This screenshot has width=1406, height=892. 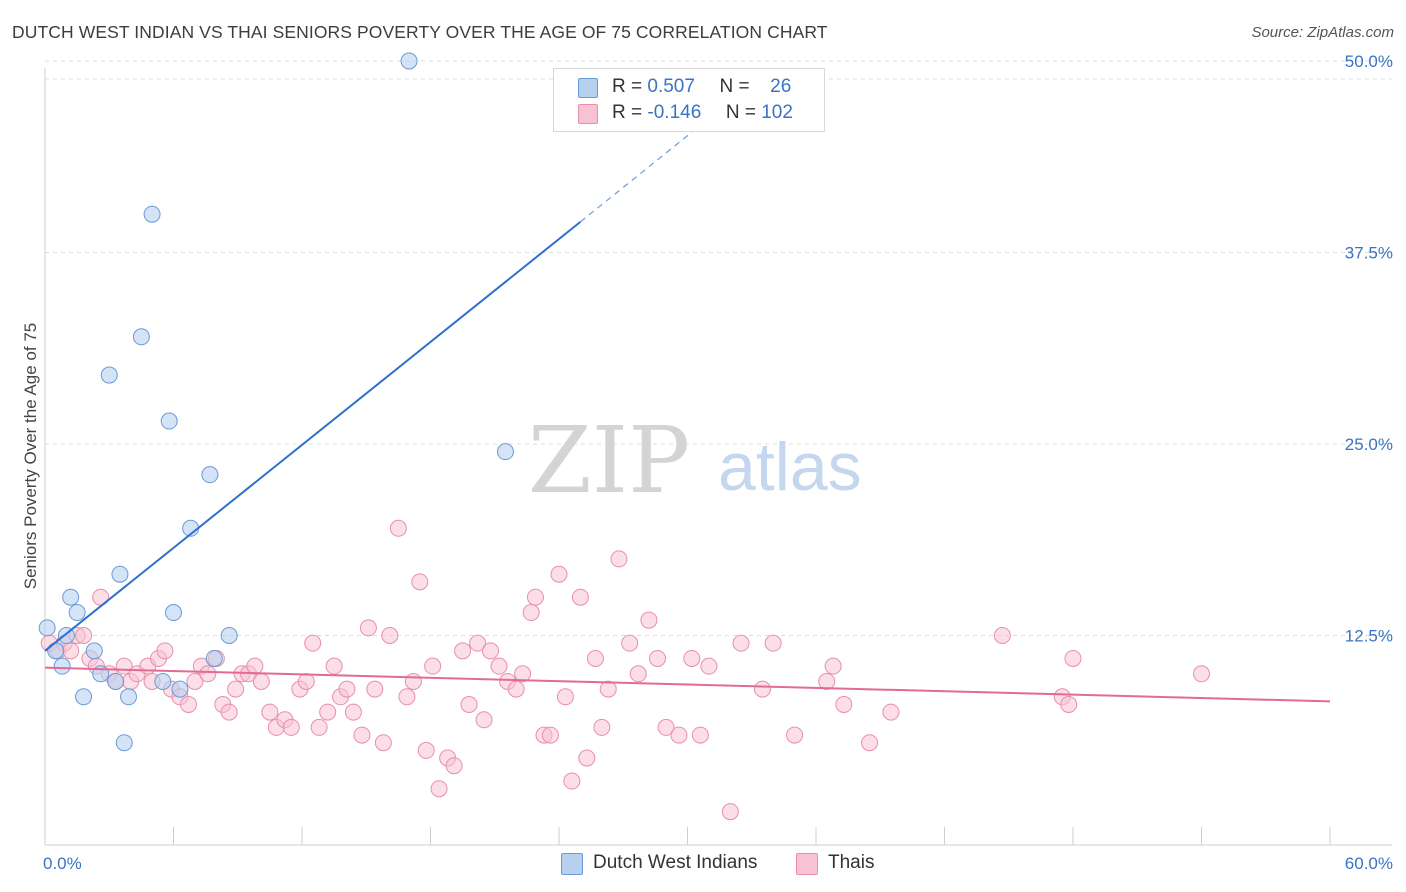 I want to click on y-tick-label: 37.5%, so click(x=1369, y=253).